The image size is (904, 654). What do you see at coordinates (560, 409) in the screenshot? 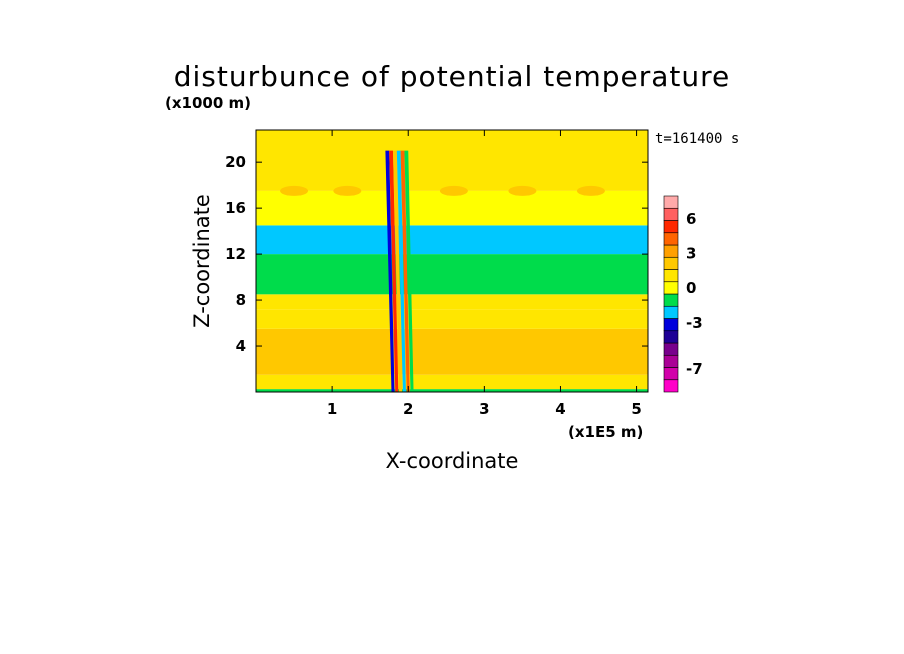
I see `x-tick-label-3: 4` at bounding box center [560, 409].